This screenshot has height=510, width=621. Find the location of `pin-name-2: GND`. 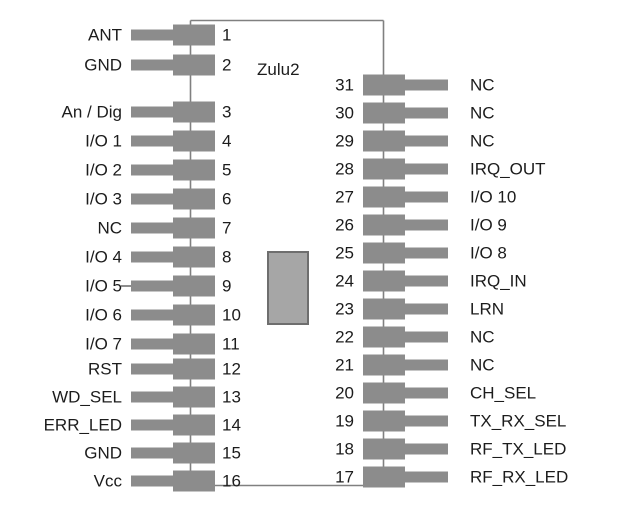

pin-name-2: GND is located at coordinates (103, 65).